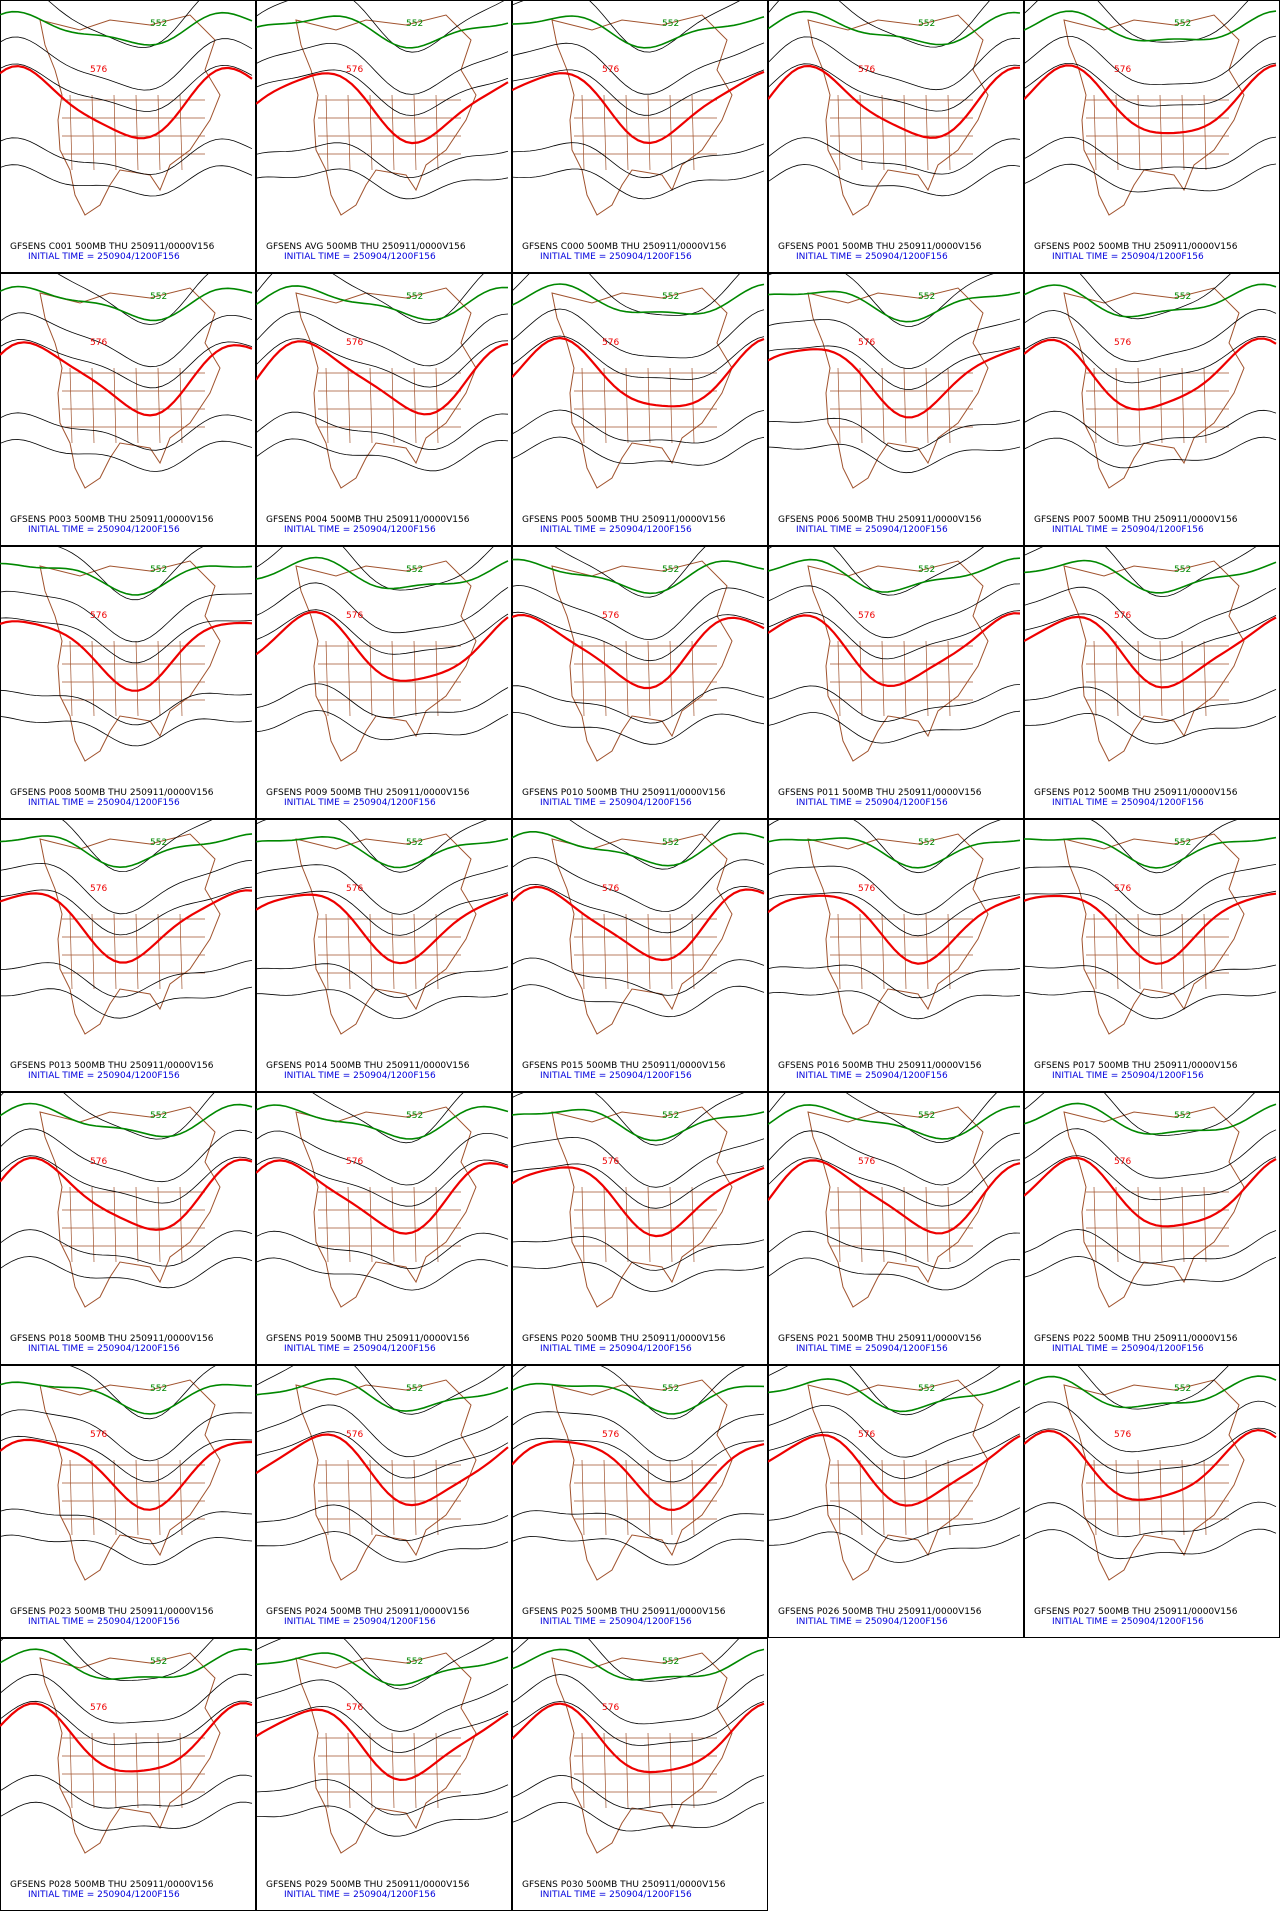 The height and width of the screenshot is (1911, 1280). What do you see at coordinates (112, 1885) in the screenshot?
I see `panel-title: GFSENS P028 500MB THU 250911/0000V156` at bounding box center [112, 1885].